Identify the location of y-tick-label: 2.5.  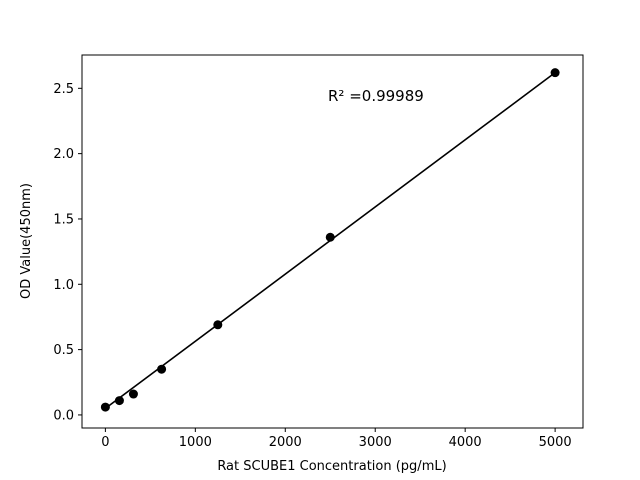
(63, 89).